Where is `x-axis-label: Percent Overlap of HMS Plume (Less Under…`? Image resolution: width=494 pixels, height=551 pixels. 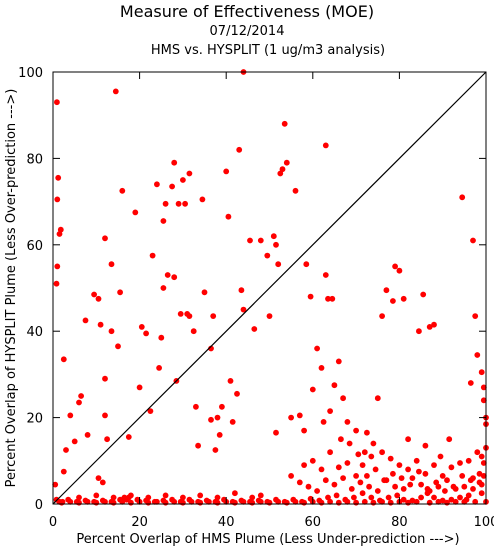
x-axis-label: Percent Overlap of HMS Plume (Less Under… is located at coordinates (267, 539).